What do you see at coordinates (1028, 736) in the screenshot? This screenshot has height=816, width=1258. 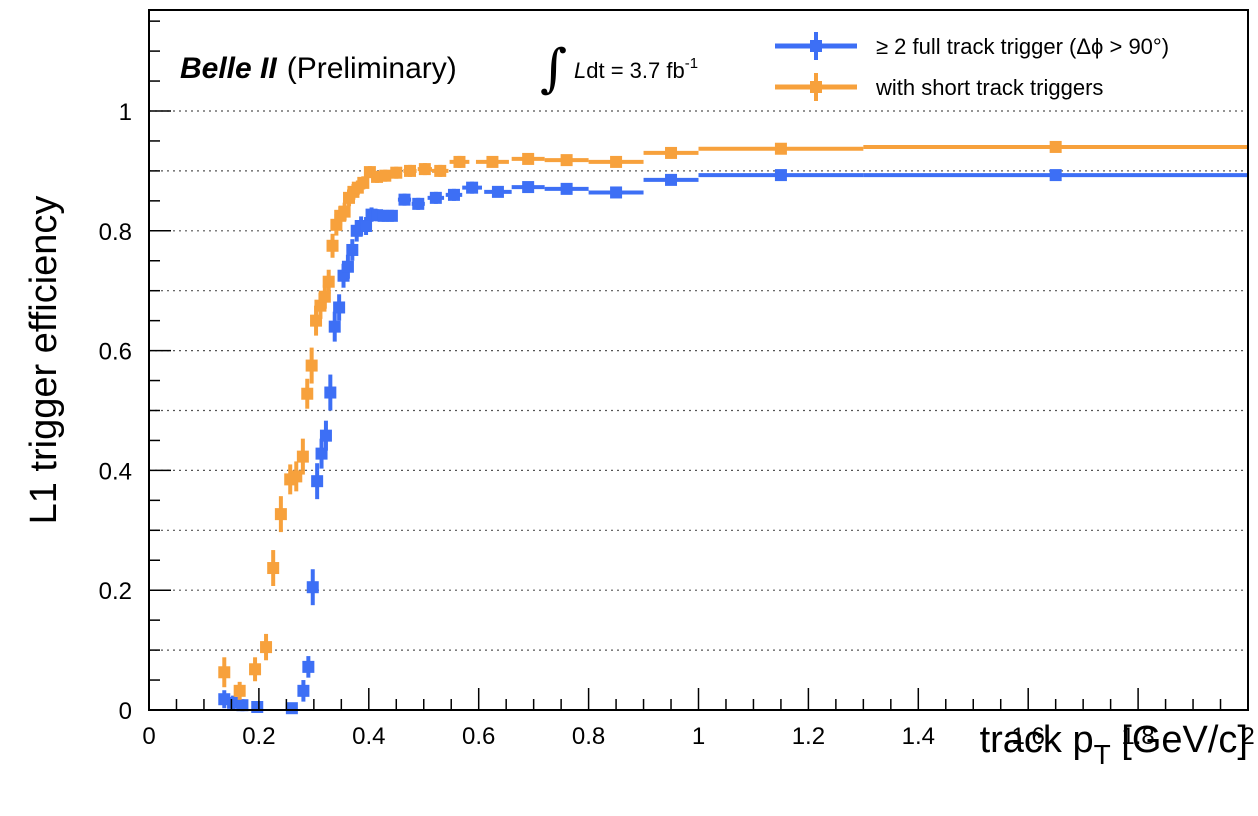 I see `x-tick-label: 1.6` at bounding box center [1028, 736].